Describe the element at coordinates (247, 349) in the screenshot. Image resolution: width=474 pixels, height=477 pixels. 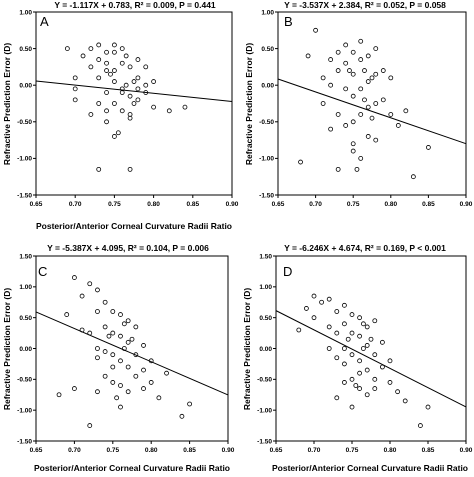
I see `panel-d-ylabel: Refractive Prediction Error (D)` at that location.